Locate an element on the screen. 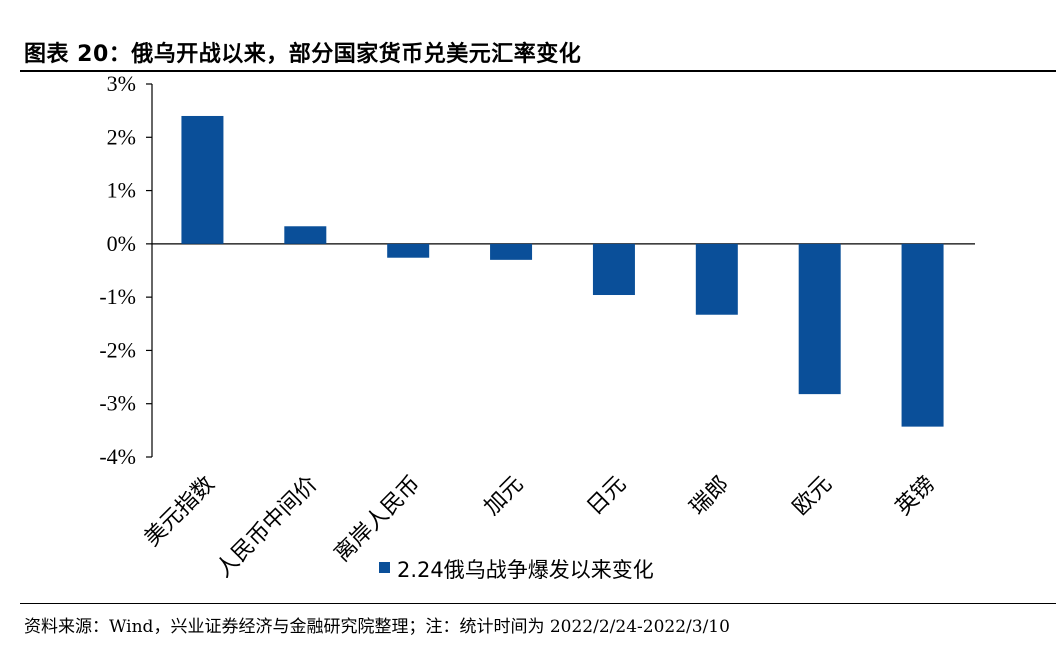 The height and width of the screenshot is (671, 1057). figure-title: 图表 20：俄乌开战以来，部分国家货币兑美元汇率变化 is located at coordinates (303, 54).